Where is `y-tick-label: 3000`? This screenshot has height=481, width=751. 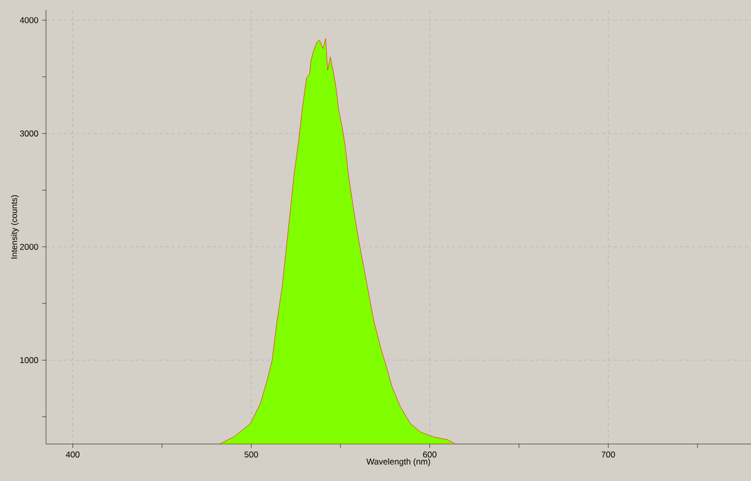 y-tick-label: 3000 is located at coordinates (29, 133).